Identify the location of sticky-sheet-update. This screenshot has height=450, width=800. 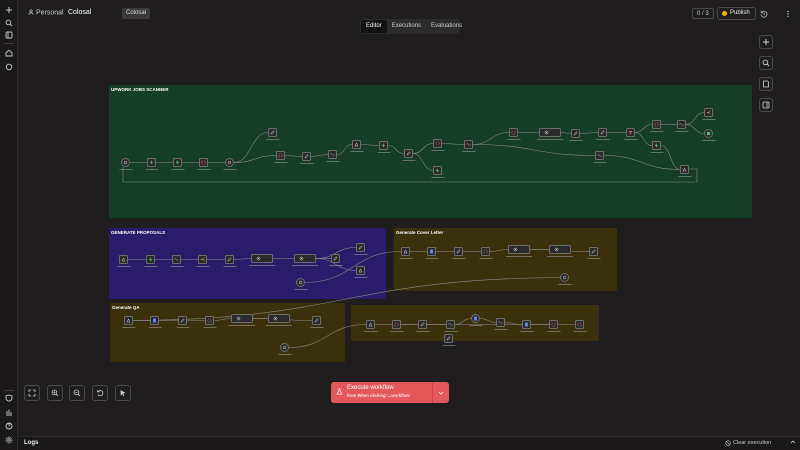
(475, 323).